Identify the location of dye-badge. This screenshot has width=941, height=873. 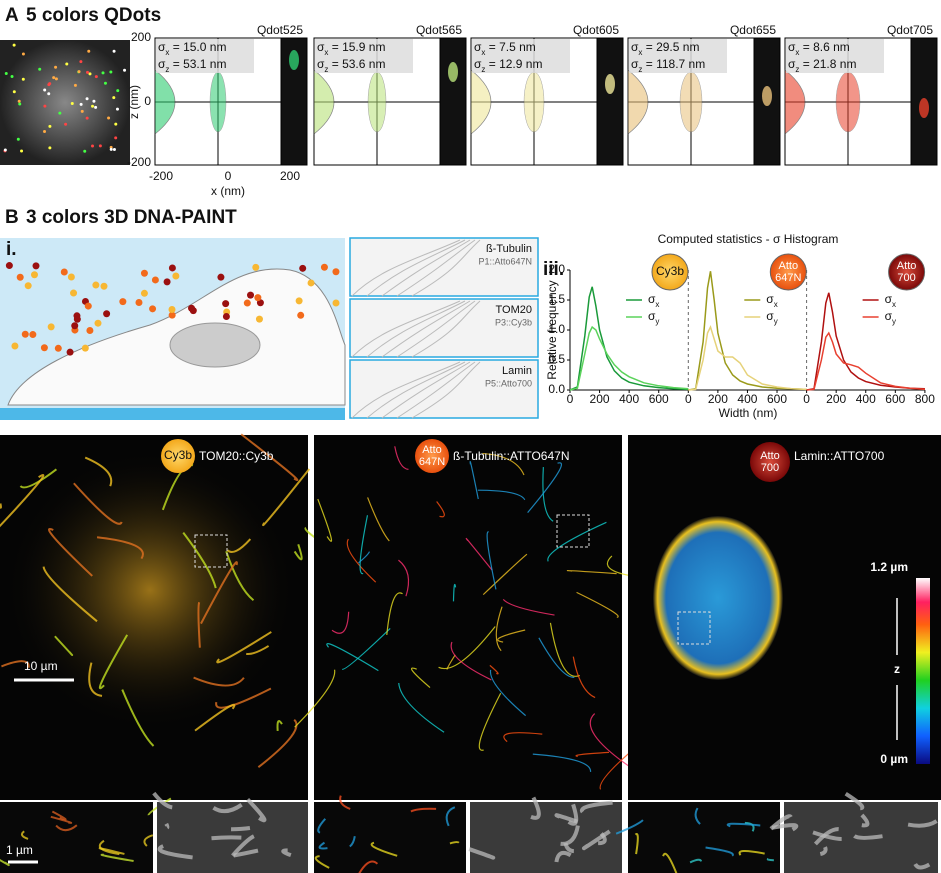
(770, 462).